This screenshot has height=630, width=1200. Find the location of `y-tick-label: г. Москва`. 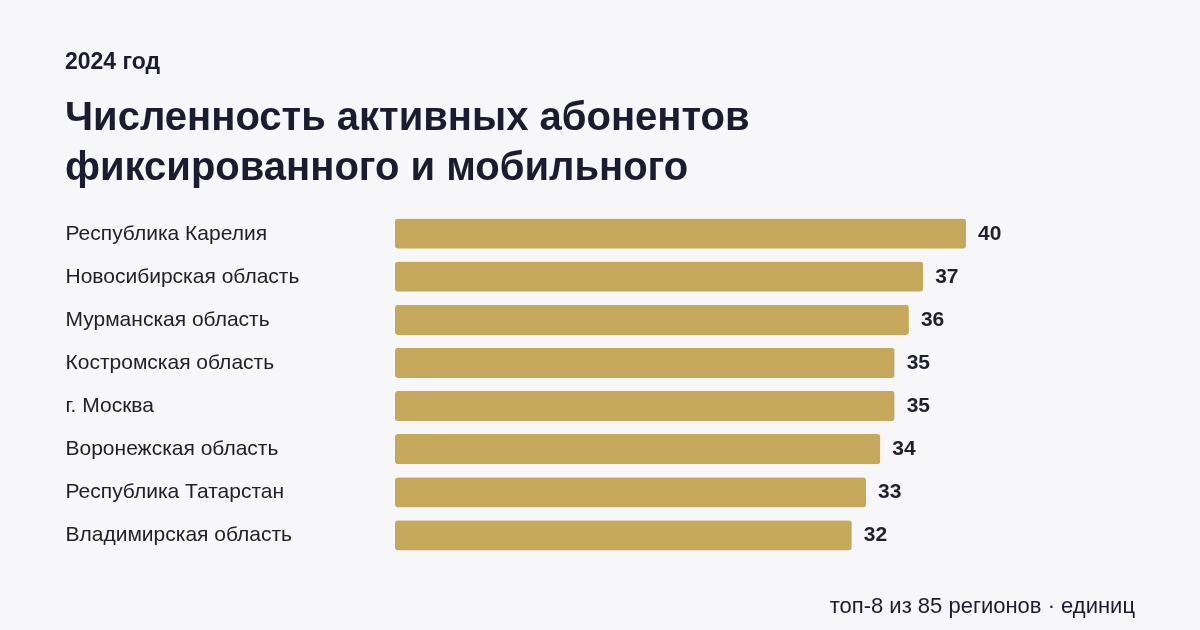

y-tick-label: г. Москва is located at coordinates (110, 405).